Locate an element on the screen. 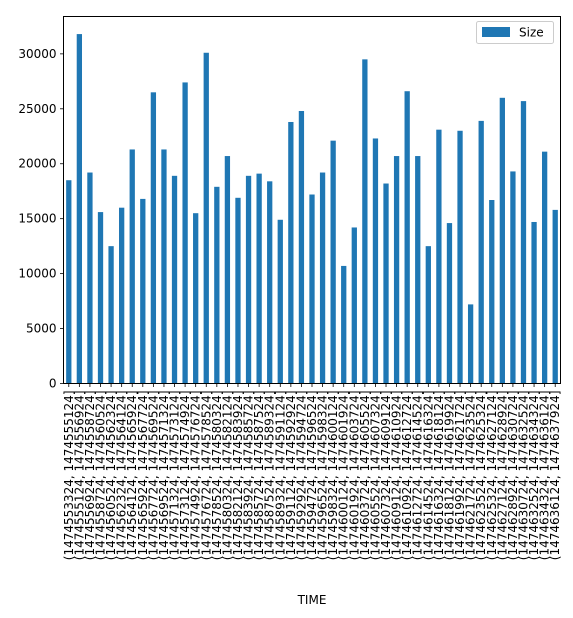  x-tick-label: (1474618124, 1474619924] is located at coordinates (449, 476).